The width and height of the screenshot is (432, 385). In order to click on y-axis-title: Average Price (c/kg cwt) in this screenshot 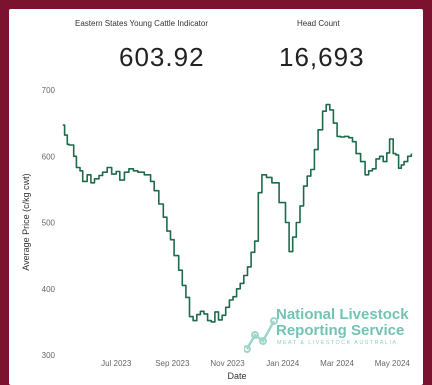, I will do `click(26, 221)`.